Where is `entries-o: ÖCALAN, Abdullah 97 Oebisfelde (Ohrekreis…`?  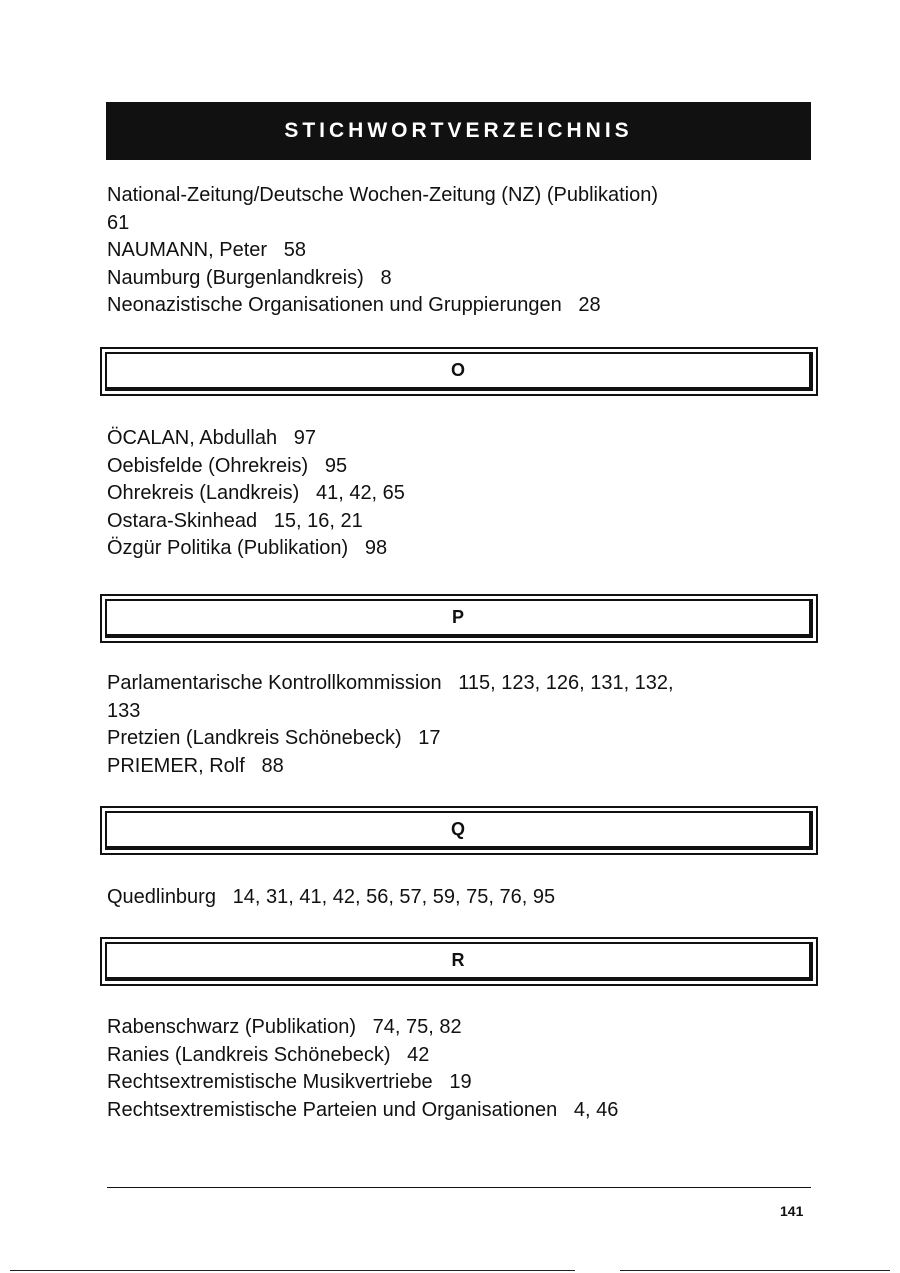
entries-o: ÖCALAN, Abdullah 97 Oebisfelde (Ohrekreis… is located at coordinates (467, 494).